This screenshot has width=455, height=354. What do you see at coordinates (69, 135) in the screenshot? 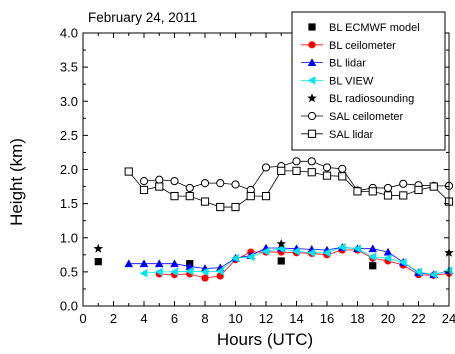
I see `y-tick-label: 2.5` at bounding box center [69, 135].